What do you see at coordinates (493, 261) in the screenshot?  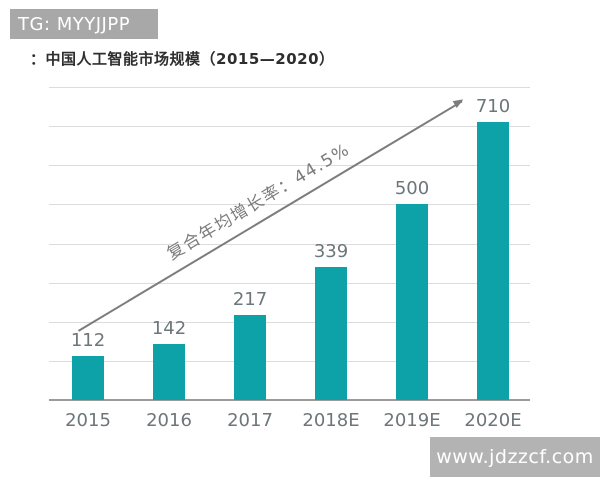 I see `bar-2020E` at bounding box center [493, 261].